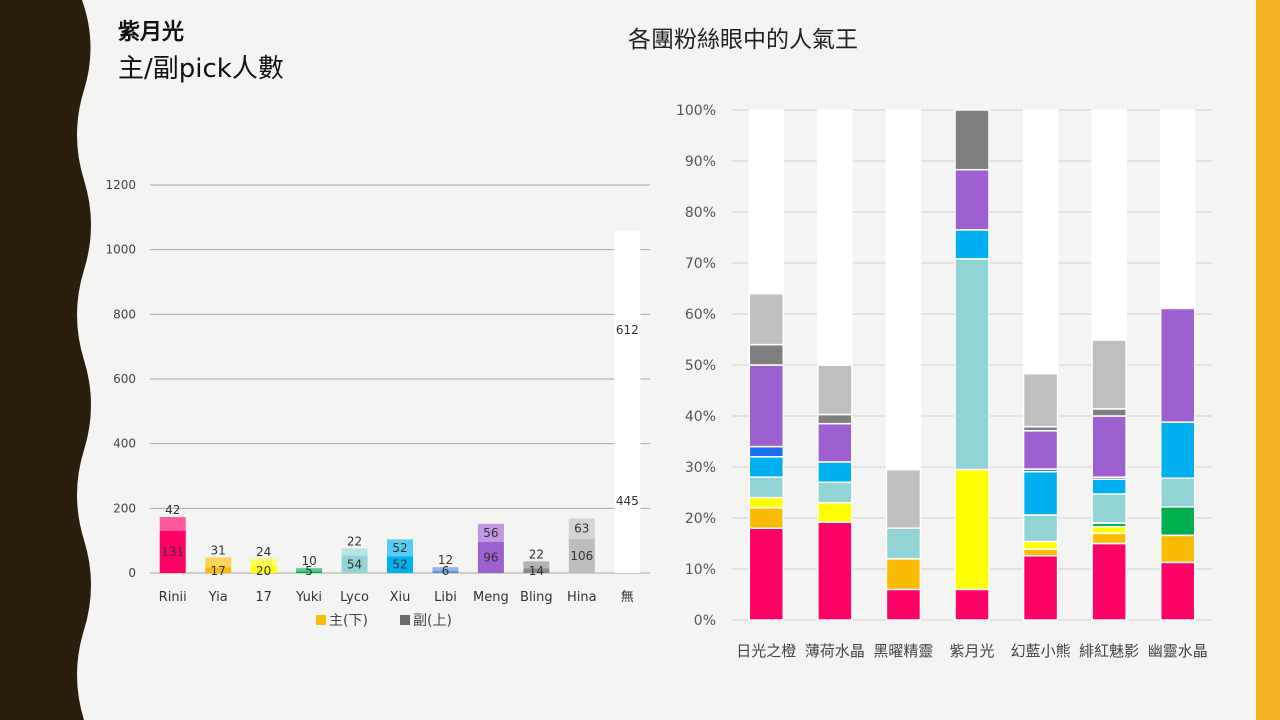 The height and width of the screenshot is (720, 1280). What do you see at coordinates (354, 597) in the screenshot?
I see `x-tick-label: Lyco` at bounding box center [354, 597].